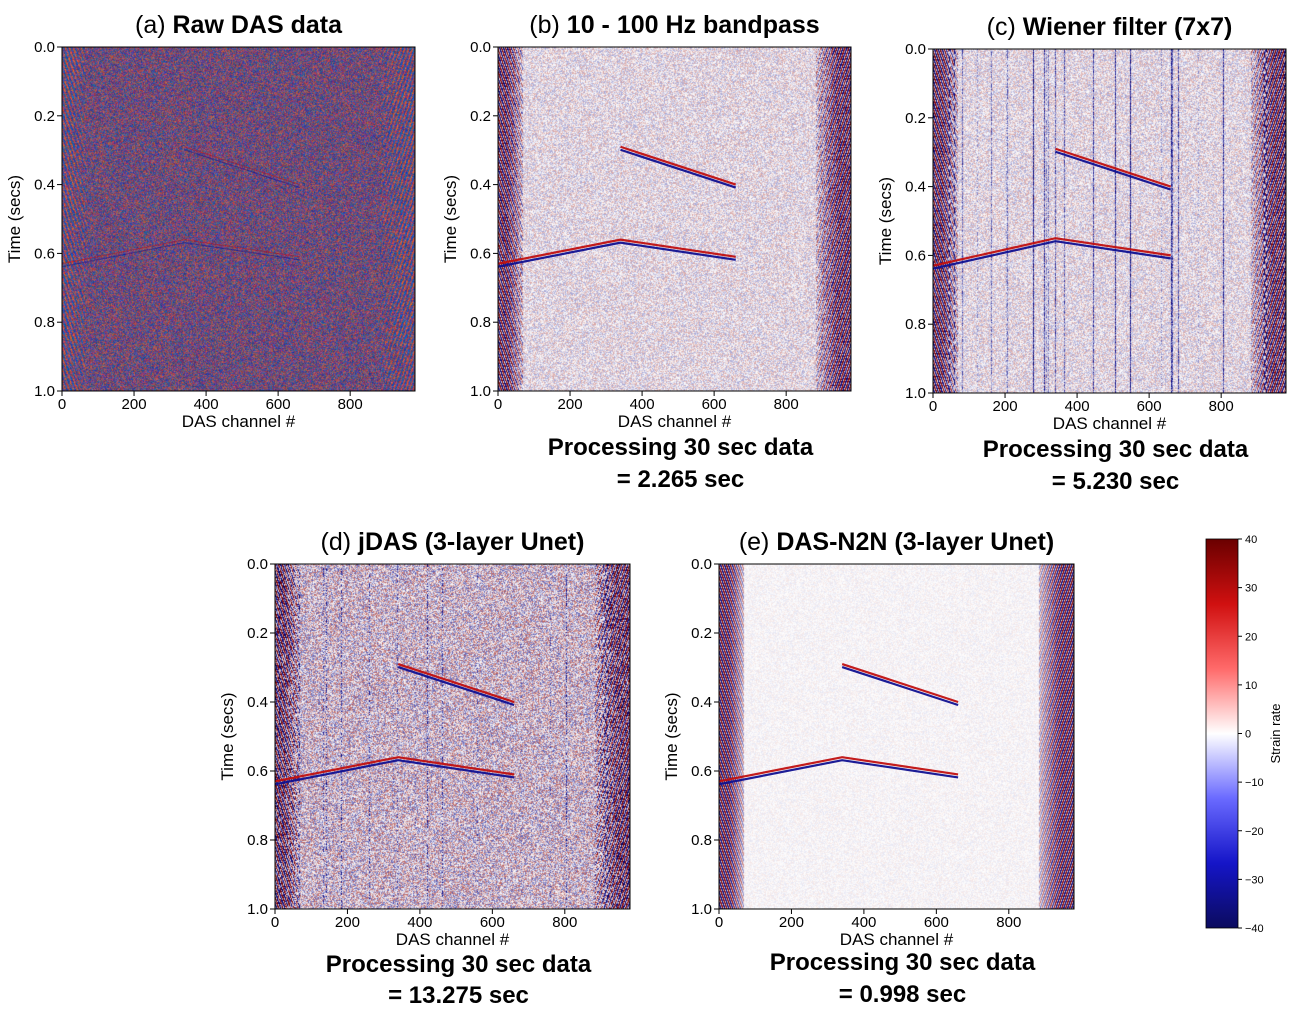 The width and height of the screenshot is (1290, 1015). I want to click on colorbar-tick-label: −20, so click(1254, 832).